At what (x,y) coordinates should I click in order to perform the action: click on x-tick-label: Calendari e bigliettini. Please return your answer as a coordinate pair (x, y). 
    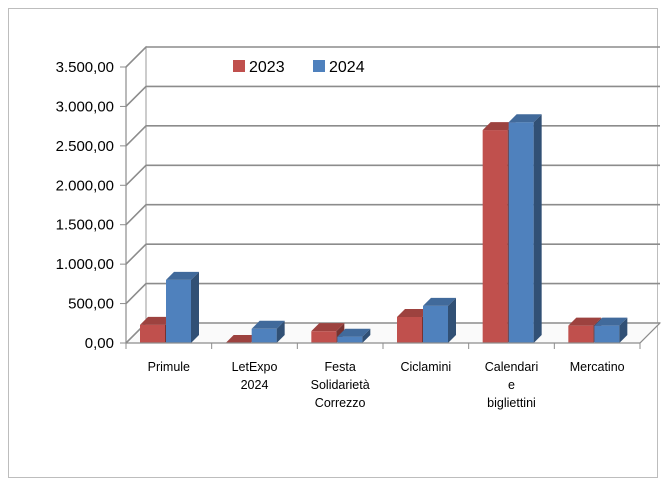
    Looking at the image, I should click on (512, 385).